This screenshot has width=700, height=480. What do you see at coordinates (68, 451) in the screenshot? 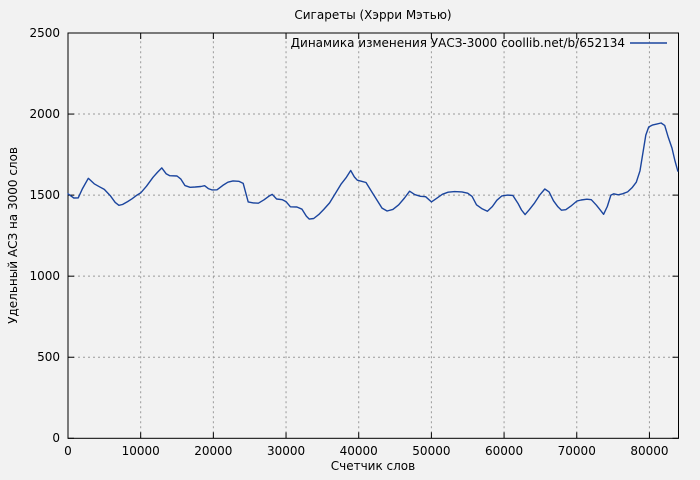
I see `x-tick-label: 0` at bounding box center [68, 451].